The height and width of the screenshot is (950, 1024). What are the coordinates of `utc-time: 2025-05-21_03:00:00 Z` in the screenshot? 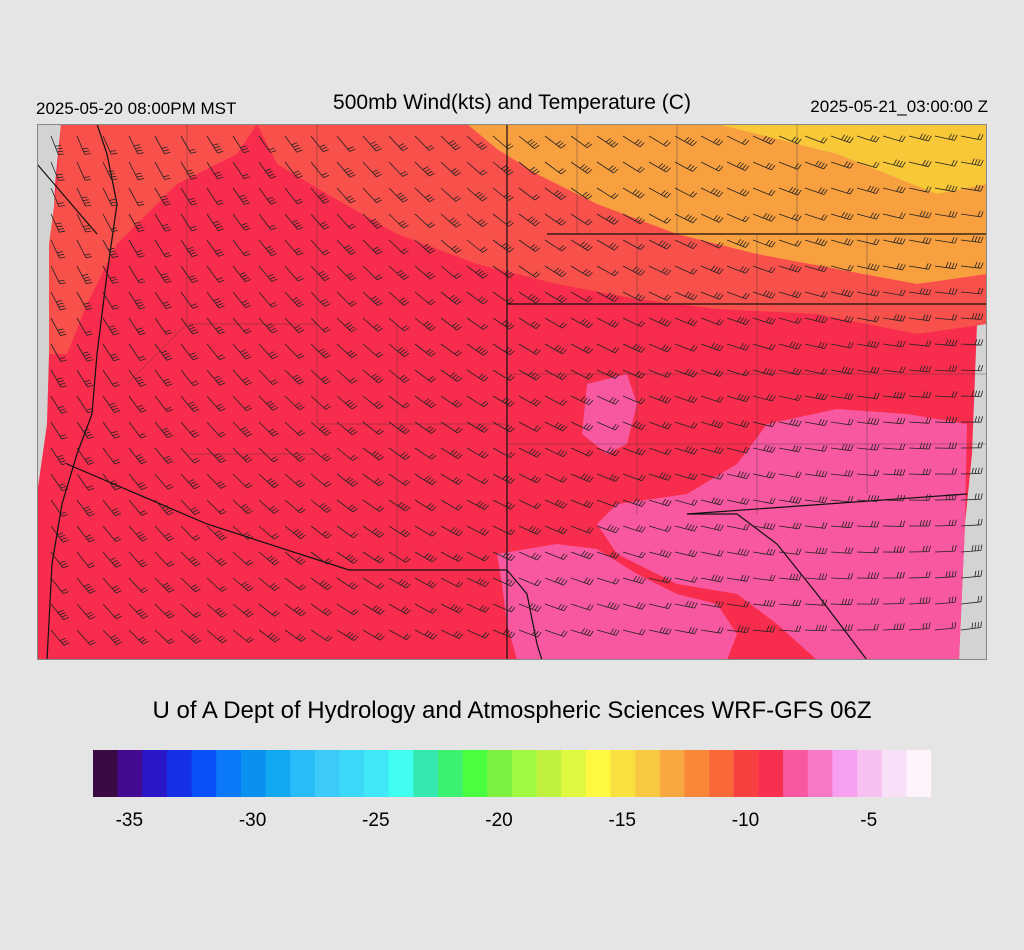 It's located at (899, 106).